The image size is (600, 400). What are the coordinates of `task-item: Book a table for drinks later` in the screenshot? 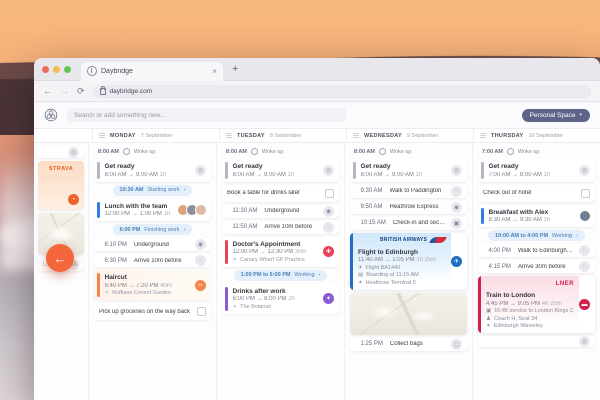 It's located at (280, 193).